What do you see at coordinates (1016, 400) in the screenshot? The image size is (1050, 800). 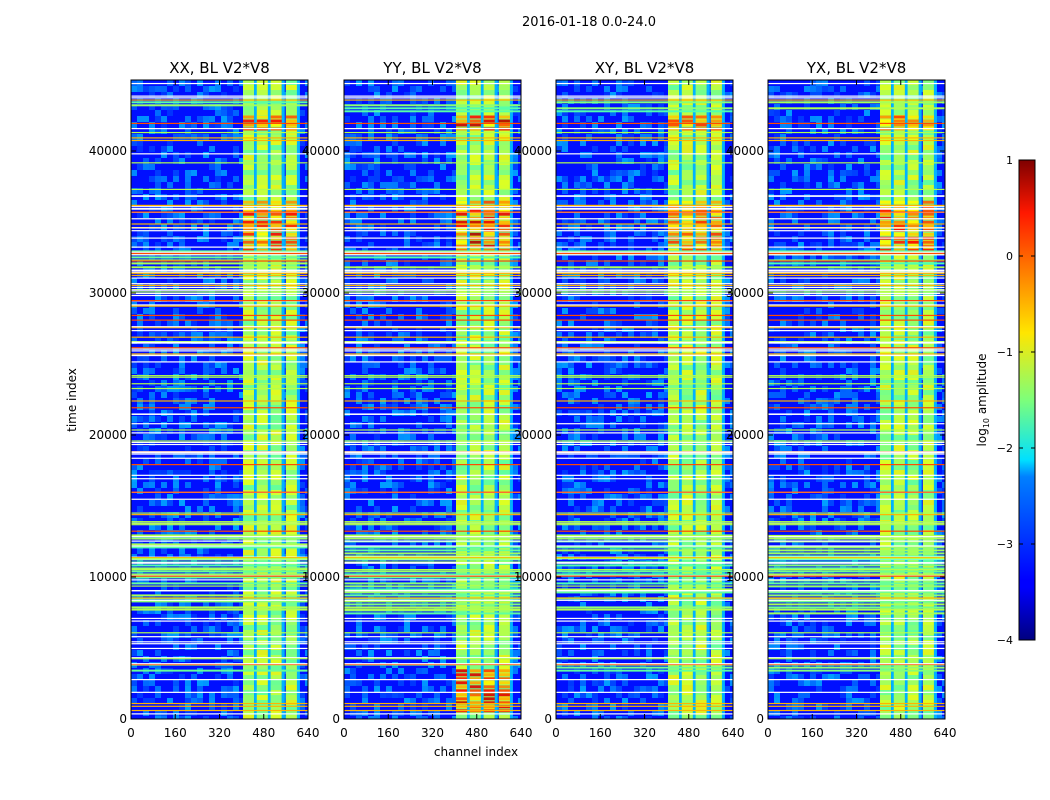 I see `colorbar-ticks: 1 0 −1 −2 −3 −4` at bounding box center [1016, 400].